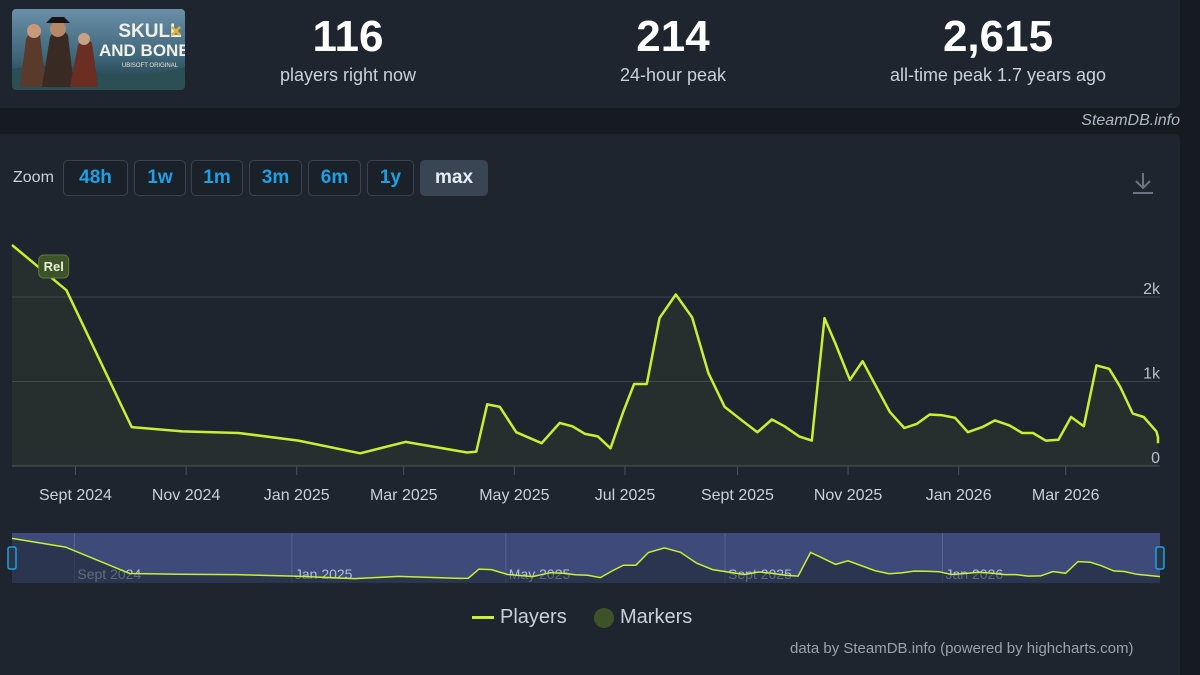  What do you see at coordinates (673, 36) in the screenshot?
I see `stat-value: 214` at bounding box center [673, 36].